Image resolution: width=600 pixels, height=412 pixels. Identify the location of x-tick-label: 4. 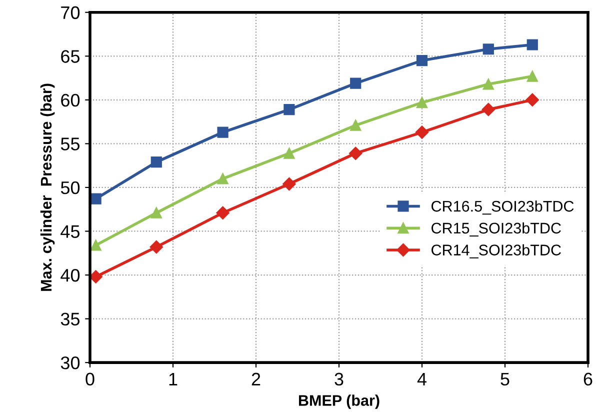
(421, 379).